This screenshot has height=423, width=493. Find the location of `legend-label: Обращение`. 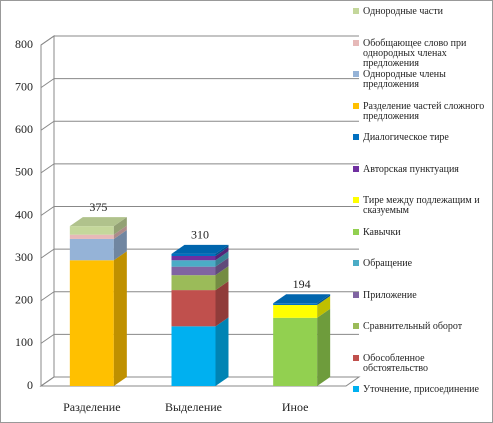

legend-label: Обращение is located at coordinates (388, 263).